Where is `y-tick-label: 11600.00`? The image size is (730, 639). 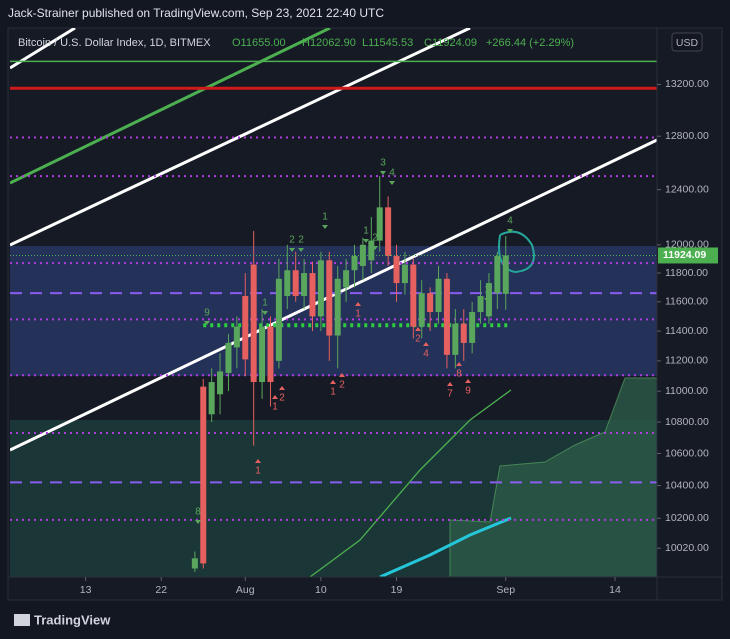 y-tick-label: 11600.00 is located at coordinates (686, 302).